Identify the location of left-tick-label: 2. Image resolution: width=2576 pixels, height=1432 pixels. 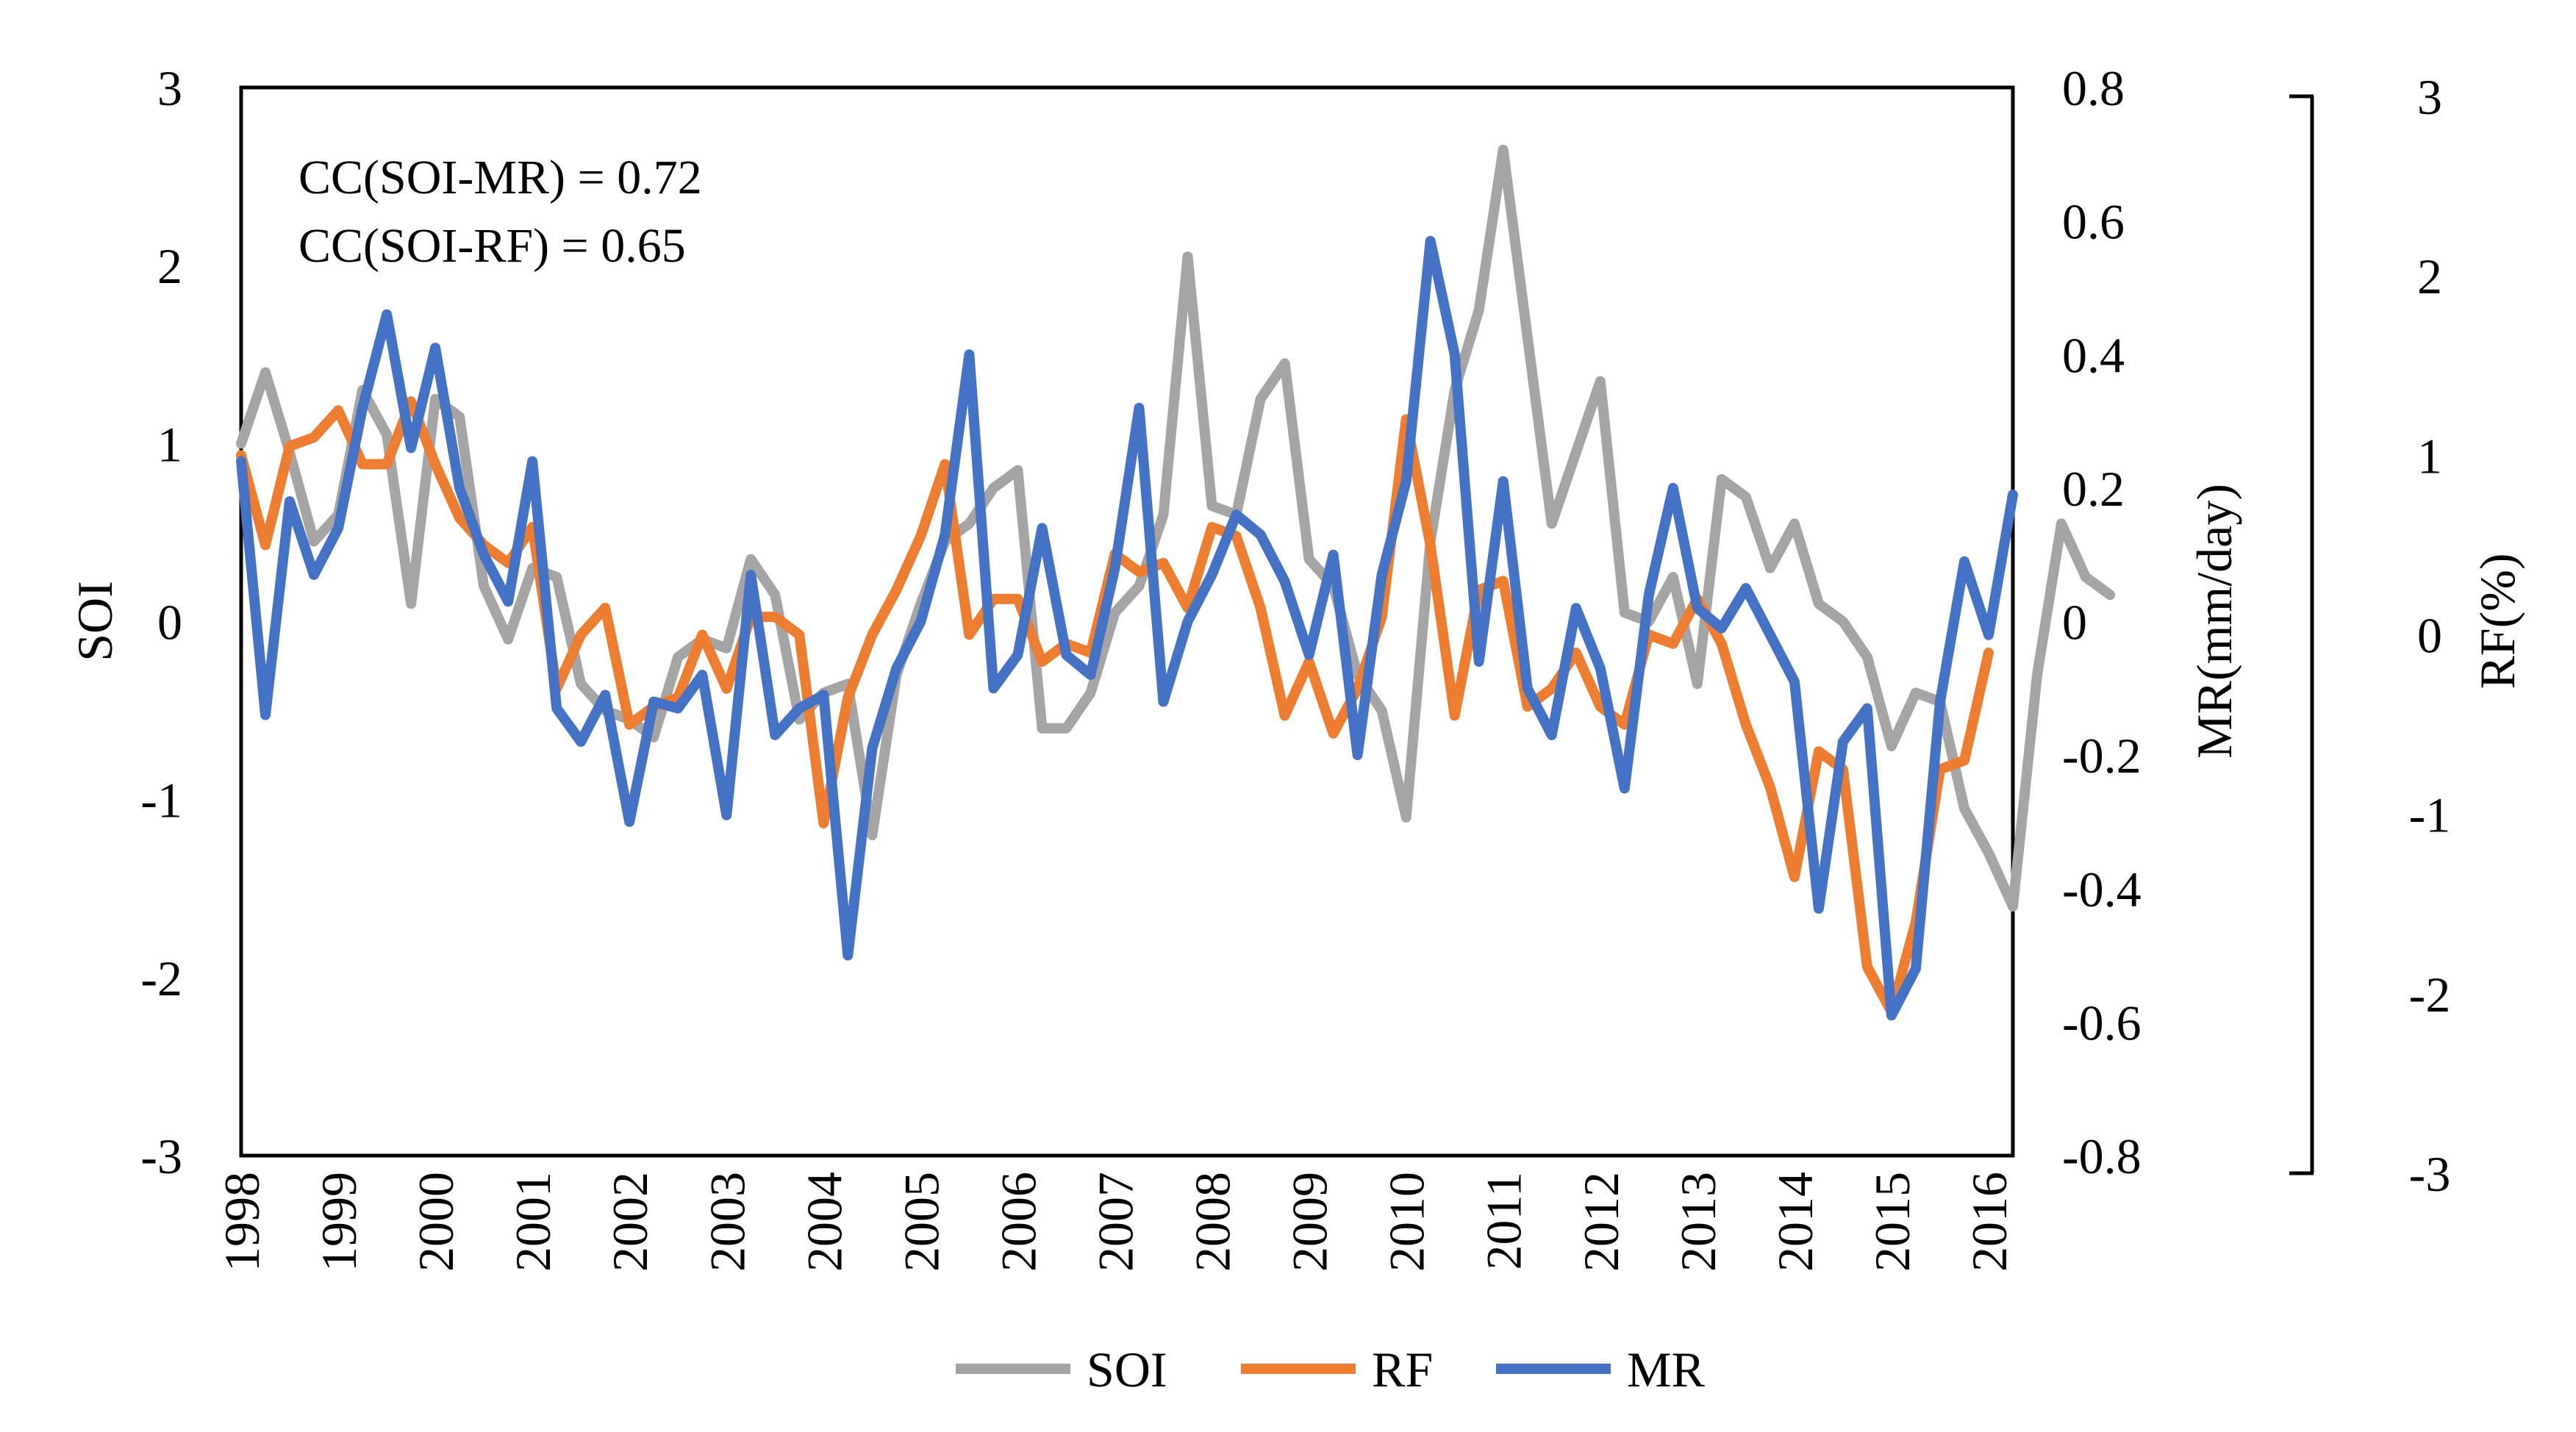
(169, 266).